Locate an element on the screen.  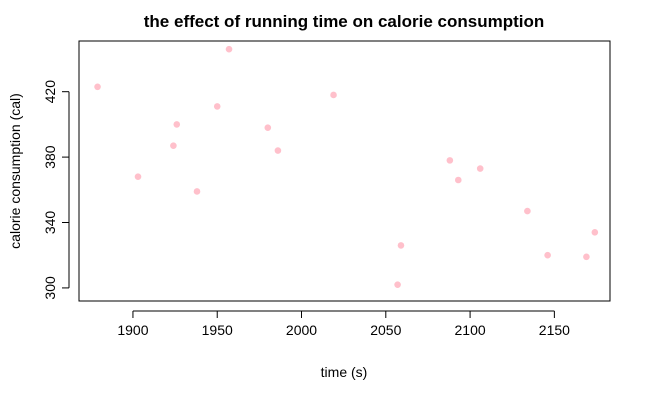
x-tick-label: 2100 is located at coordinates (470, 330).